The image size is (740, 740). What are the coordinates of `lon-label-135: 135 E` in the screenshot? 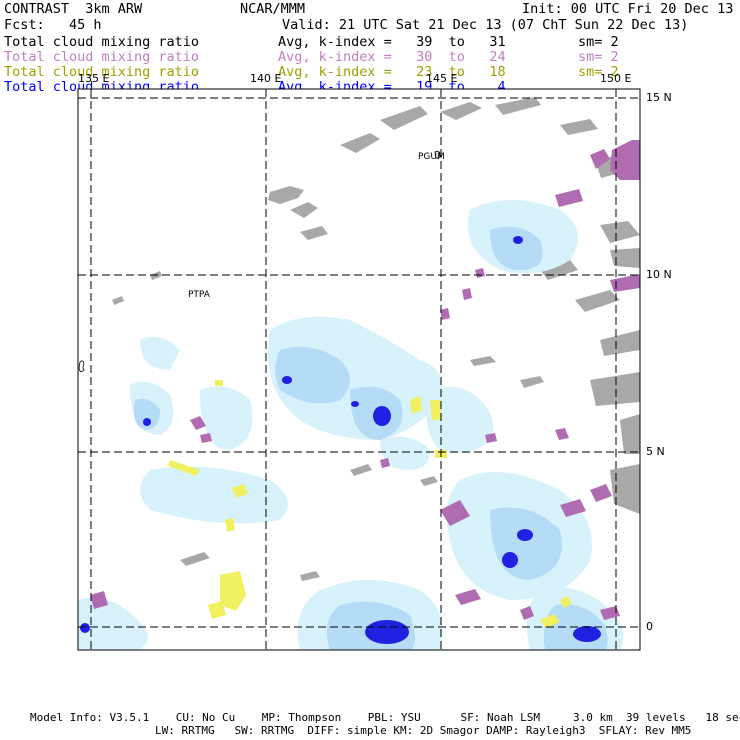 It's located at (94, 78).